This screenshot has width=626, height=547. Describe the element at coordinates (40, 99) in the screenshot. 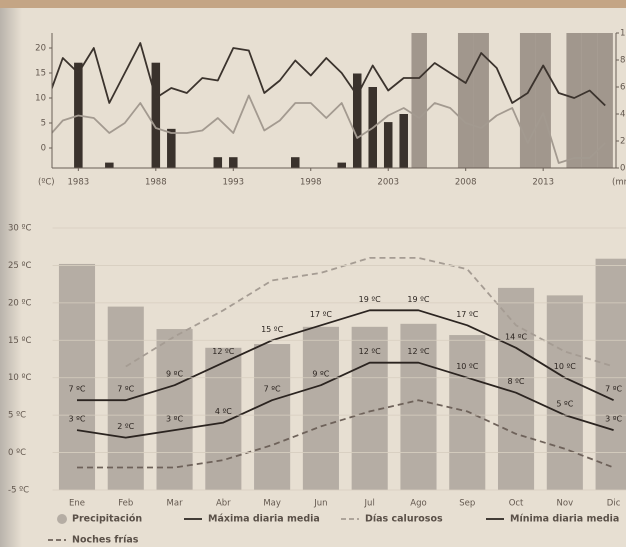

I see `y-tick-label: 10` at that location.